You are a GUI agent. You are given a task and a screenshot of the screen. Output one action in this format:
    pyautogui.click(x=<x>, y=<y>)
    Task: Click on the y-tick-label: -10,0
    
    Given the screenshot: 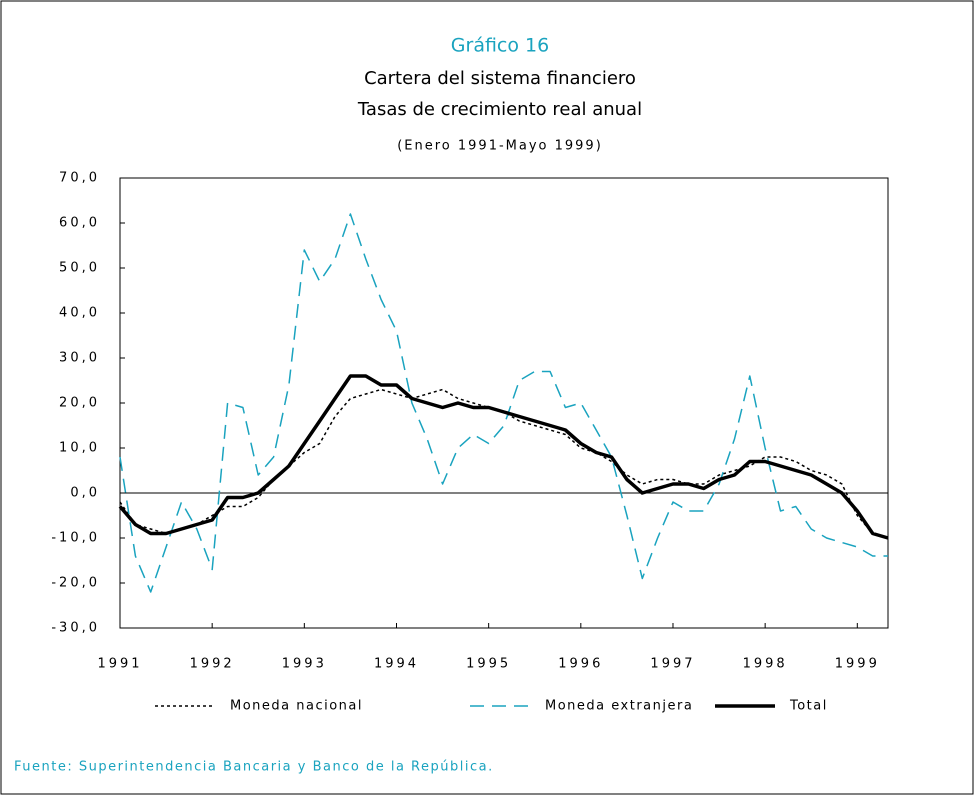 What is the action you would take?
    pyautogui.click(x=75, y=538)
    